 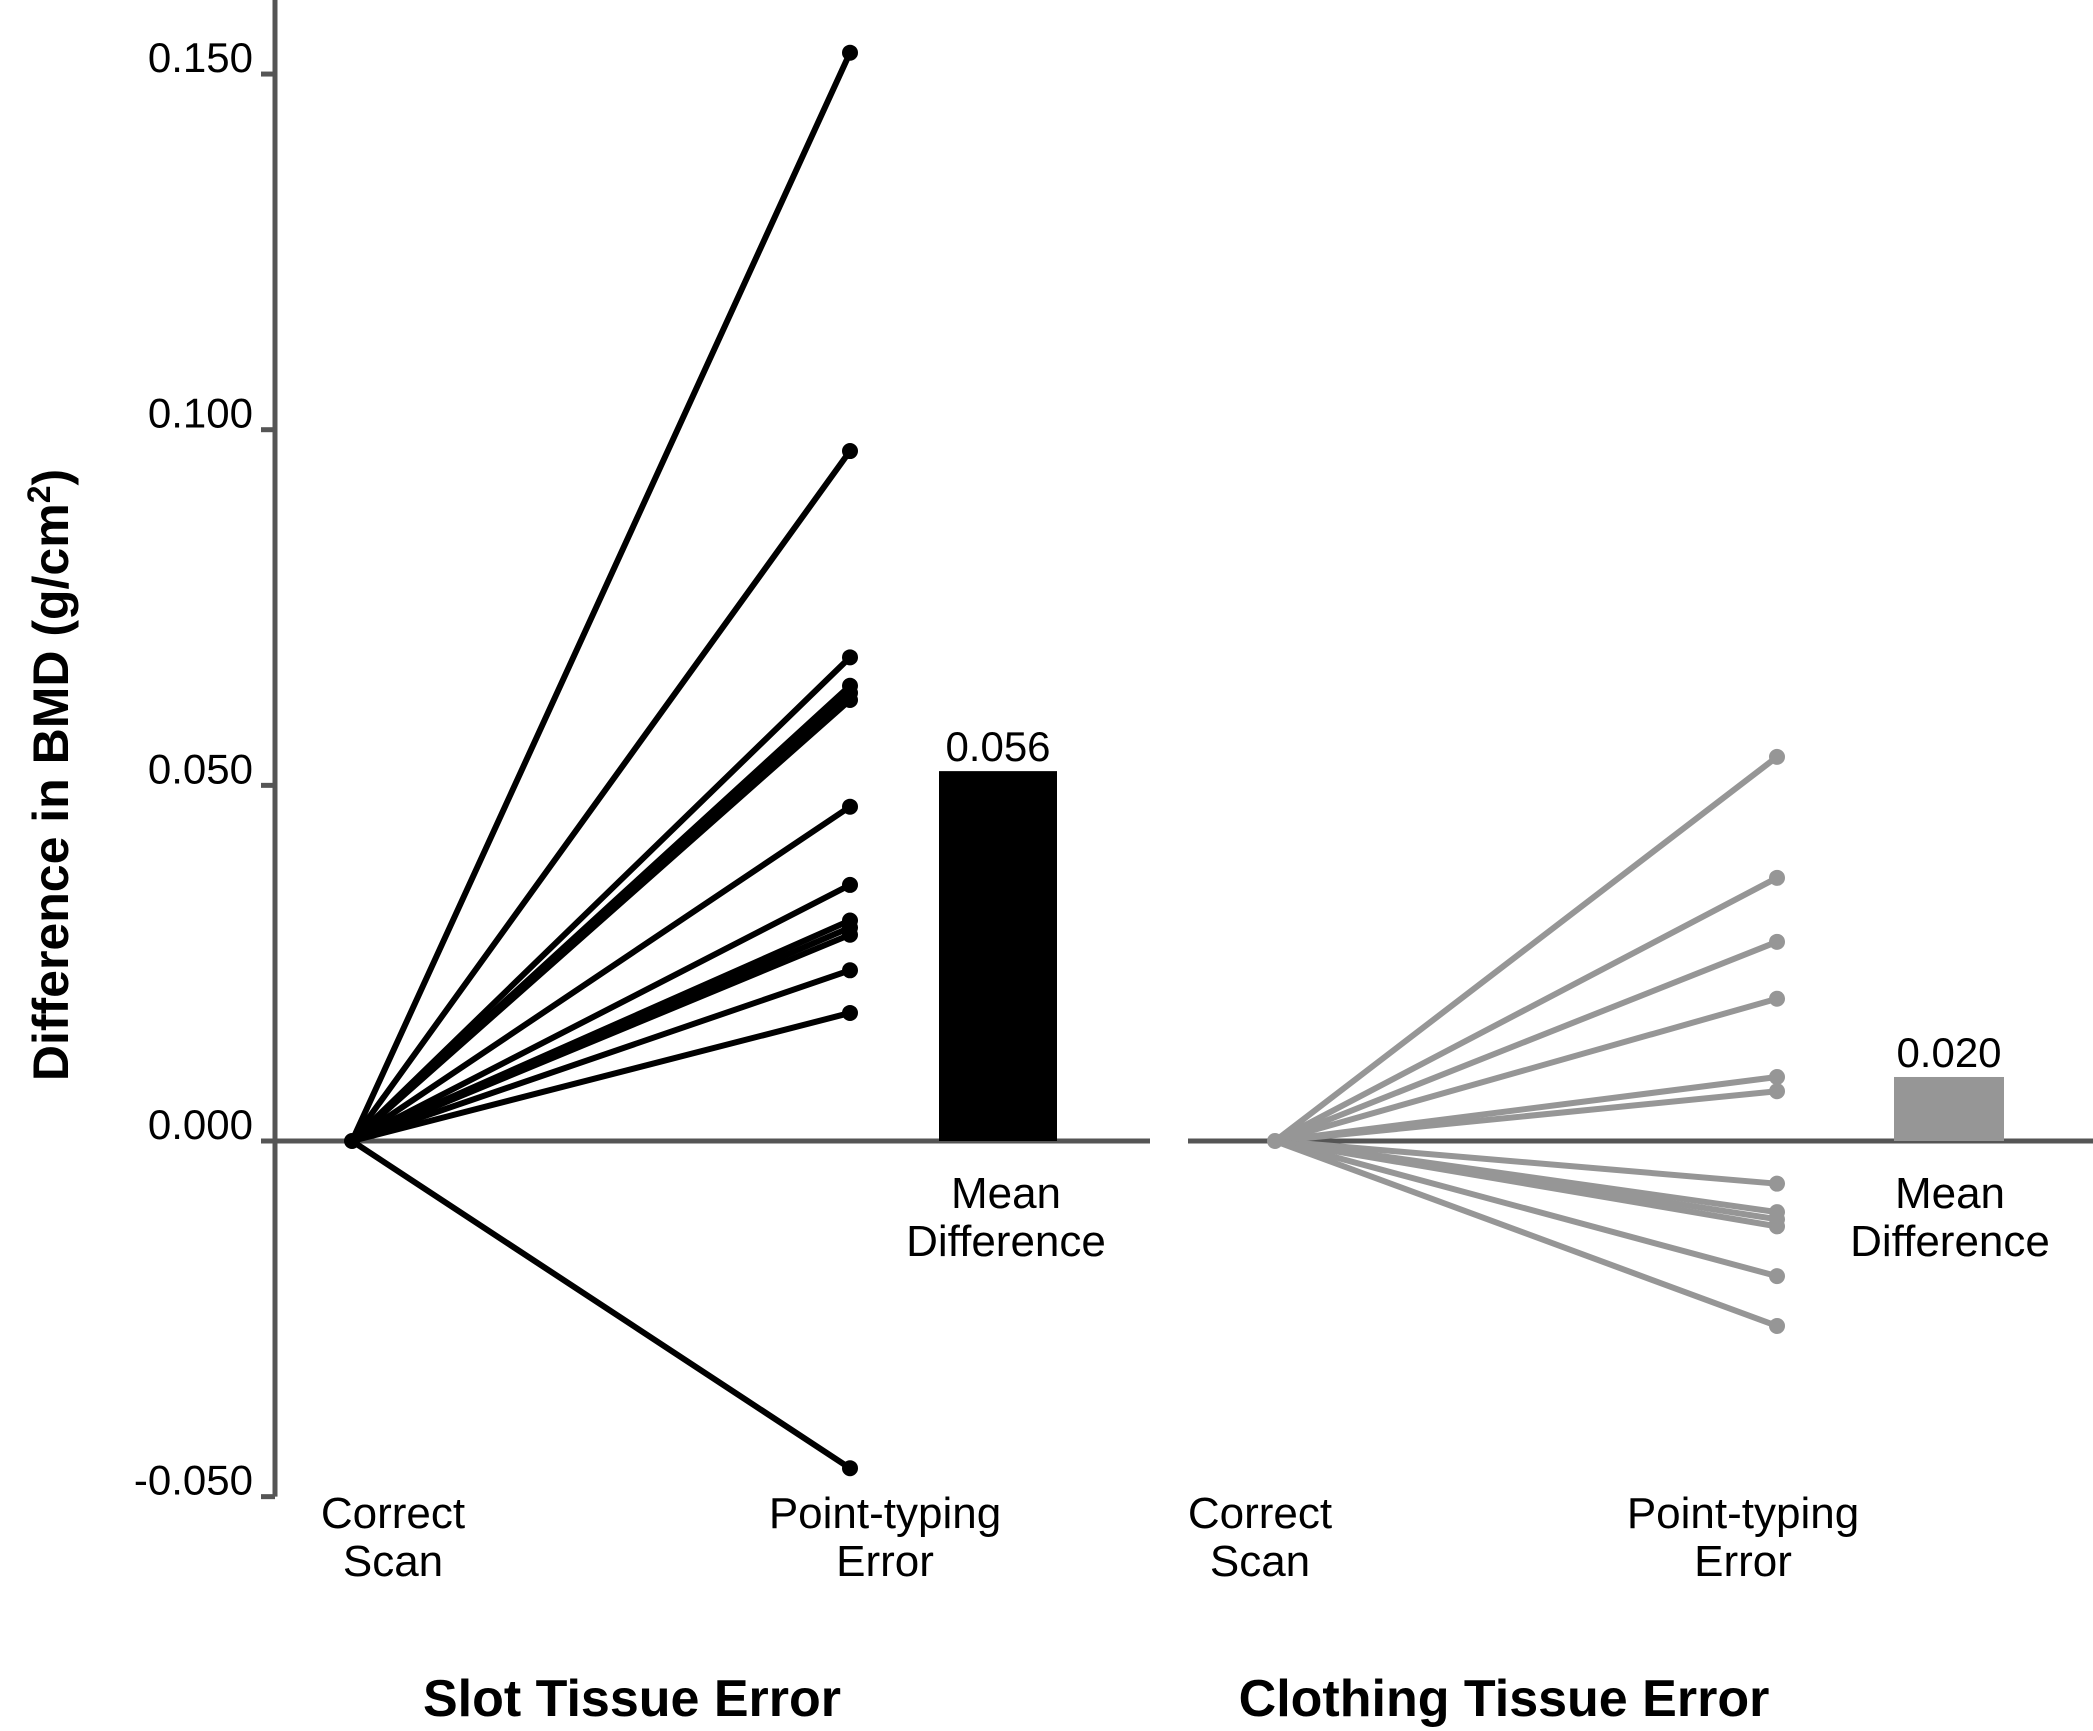 What do you see at coordinates (997, 746) in the screenshot?
I see `data-label: 0.056` at bounding box center [997, 746].